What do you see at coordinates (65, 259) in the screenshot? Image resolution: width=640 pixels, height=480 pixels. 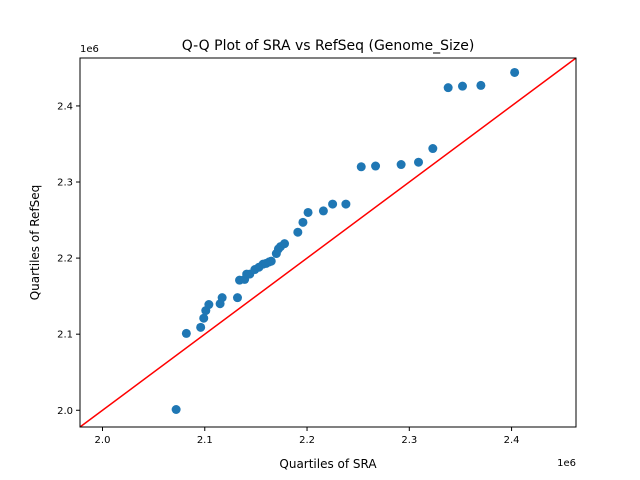 I see `y-tick-label: 2.2` at bounding box center [65, 259].